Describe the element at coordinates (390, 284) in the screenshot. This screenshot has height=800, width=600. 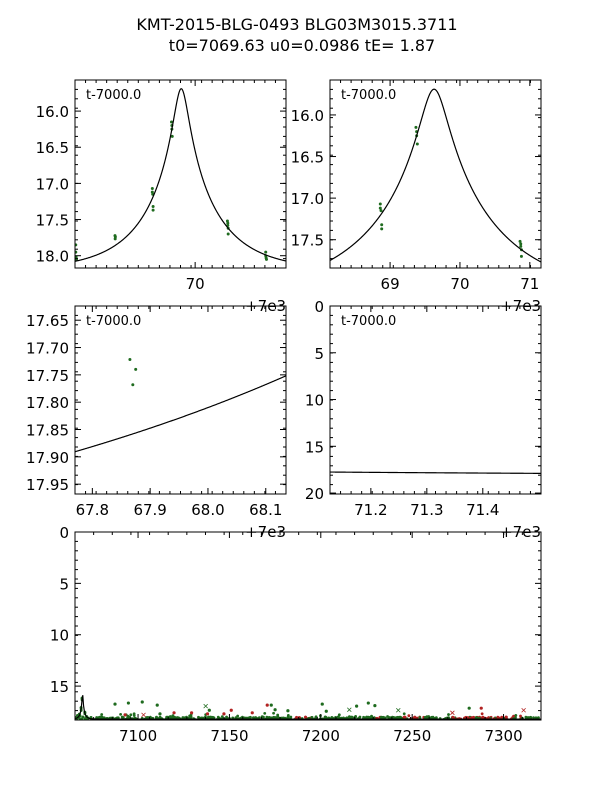
I see `x-tick-label: 69` at that location.